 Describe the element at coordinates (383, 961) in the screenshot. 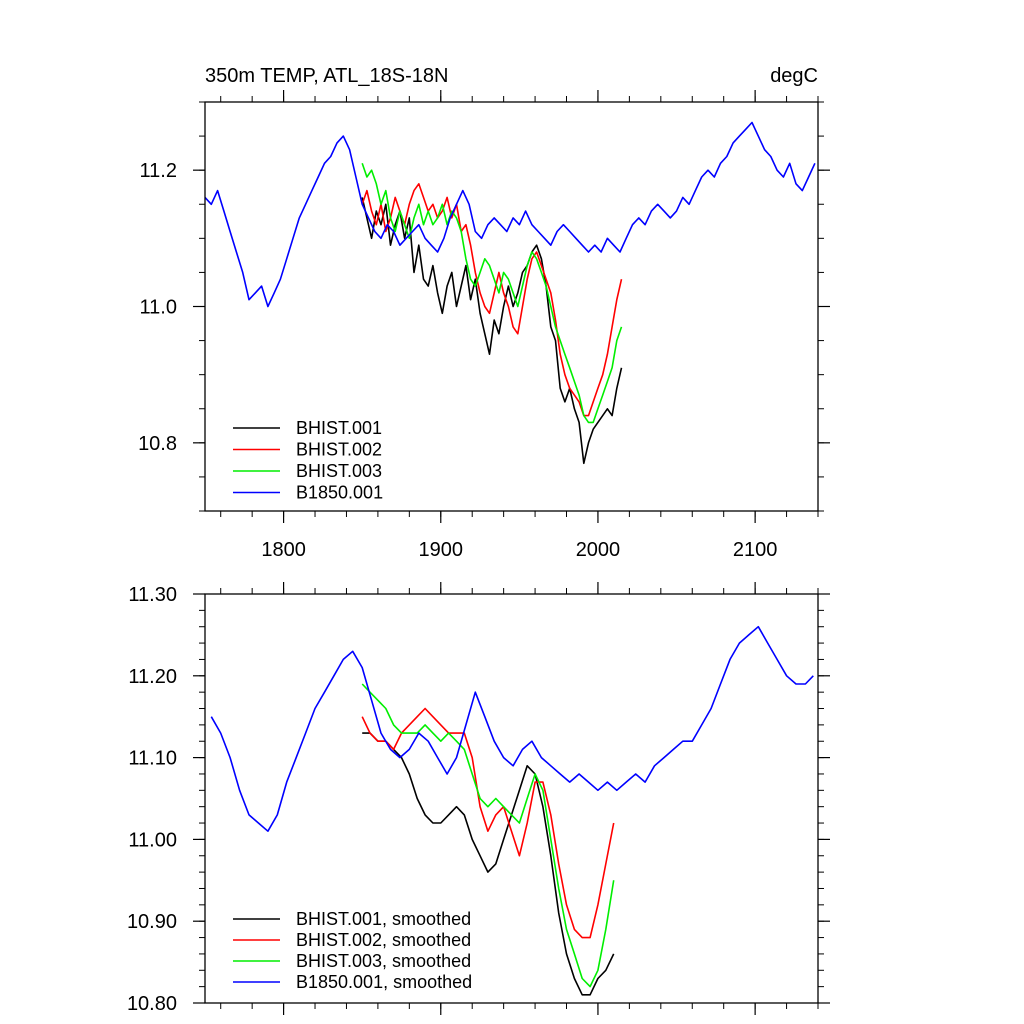

I see `legend-label: BHIST.003, smoothed` at that location.